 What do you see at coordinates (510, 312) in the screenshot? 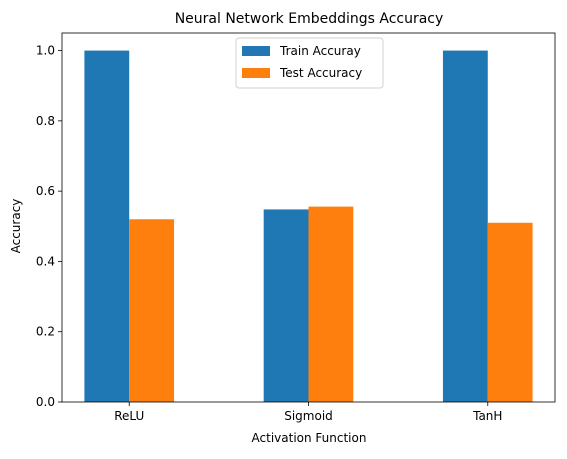
I see `bar-test-accuracy-tanh` at bounding box center [510, 312].